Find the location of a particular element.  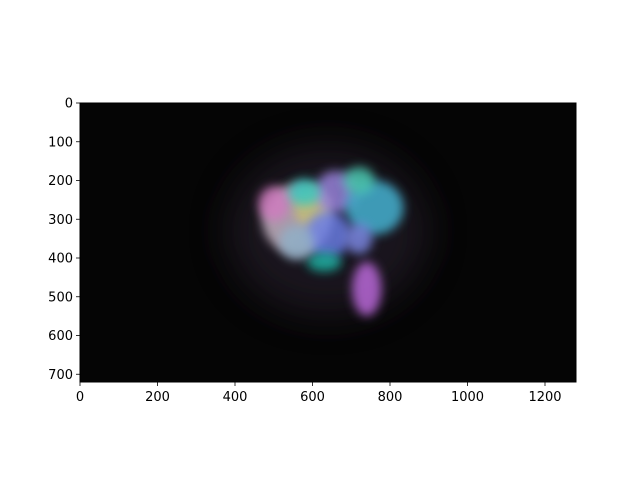

y-tick-label: 600 is located at coordinates (60, 336).